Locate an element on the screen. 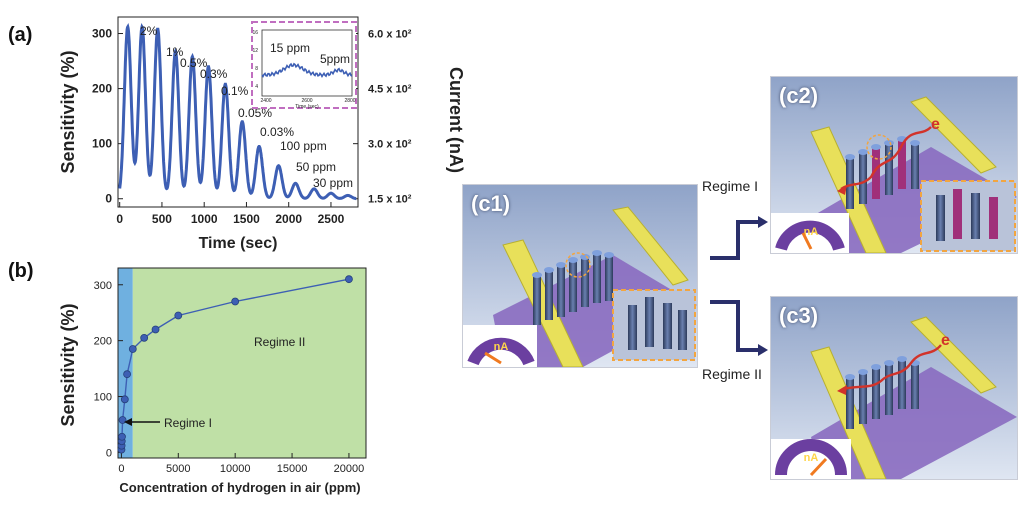 This screenshot has height=511, width=1024. meter-label-c2: nA is located at coordinates (811, 232).